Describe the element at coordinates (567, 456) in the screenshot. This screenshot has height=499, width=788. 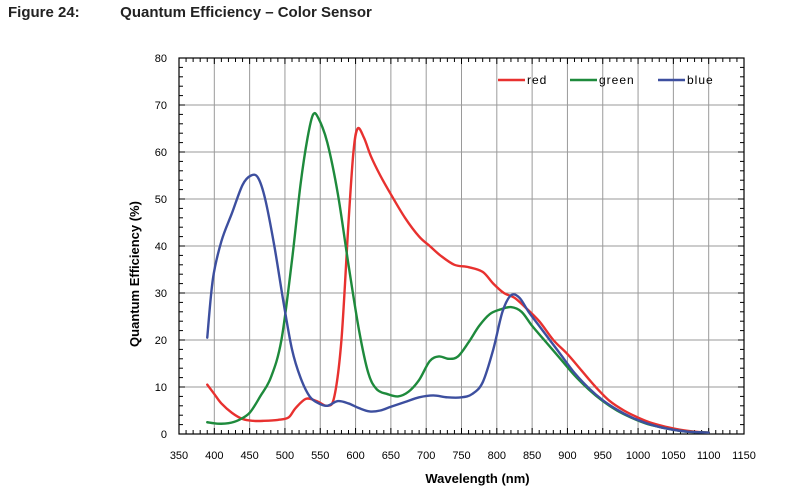
I see `x-tick-label: 900` at that location.